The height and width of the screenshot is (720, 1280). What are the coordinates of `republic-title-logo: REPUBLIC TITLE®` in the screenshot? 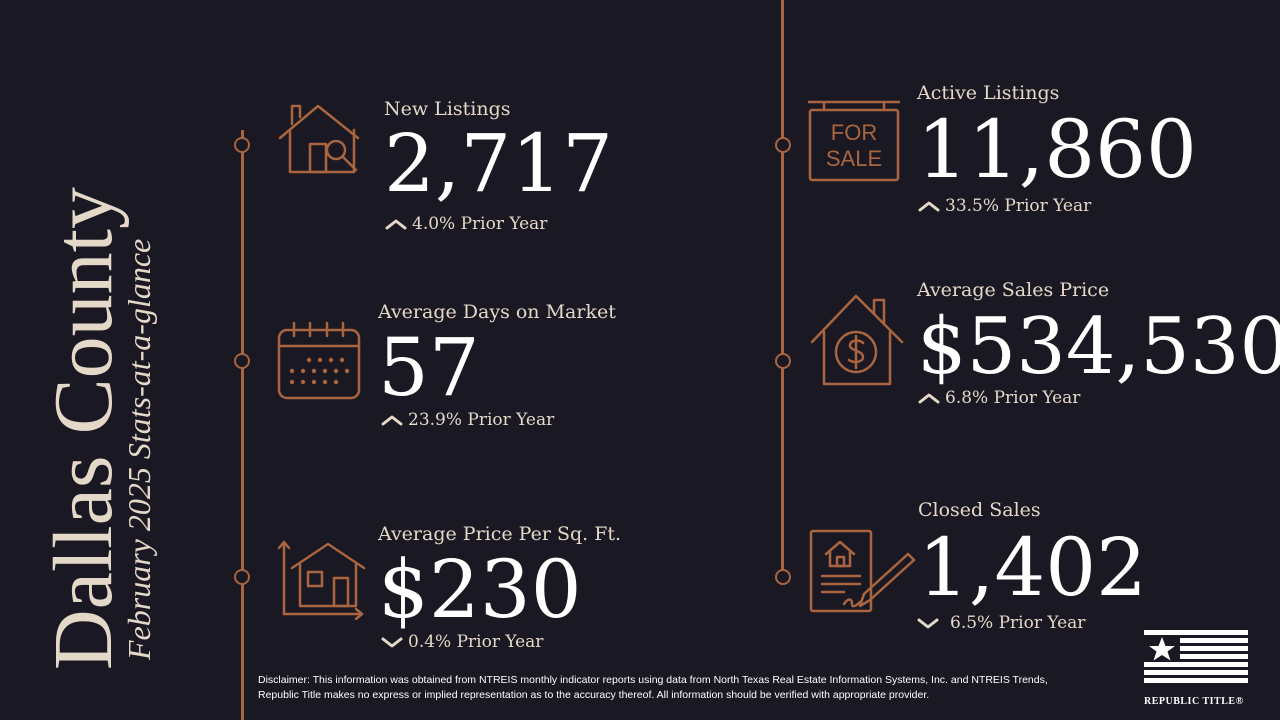 It's located at (1199, 670).